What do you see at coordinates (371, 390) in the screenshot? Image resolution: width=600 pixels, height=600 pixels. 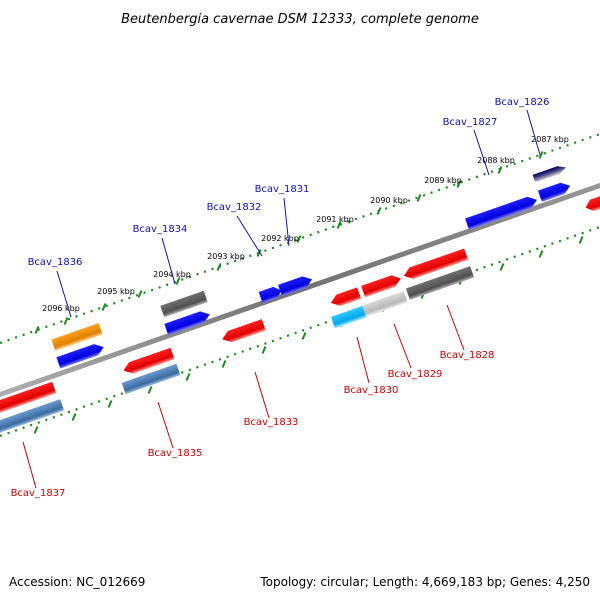 I see `gene-label: Bcav_1830` at bounding box center [371, 390].